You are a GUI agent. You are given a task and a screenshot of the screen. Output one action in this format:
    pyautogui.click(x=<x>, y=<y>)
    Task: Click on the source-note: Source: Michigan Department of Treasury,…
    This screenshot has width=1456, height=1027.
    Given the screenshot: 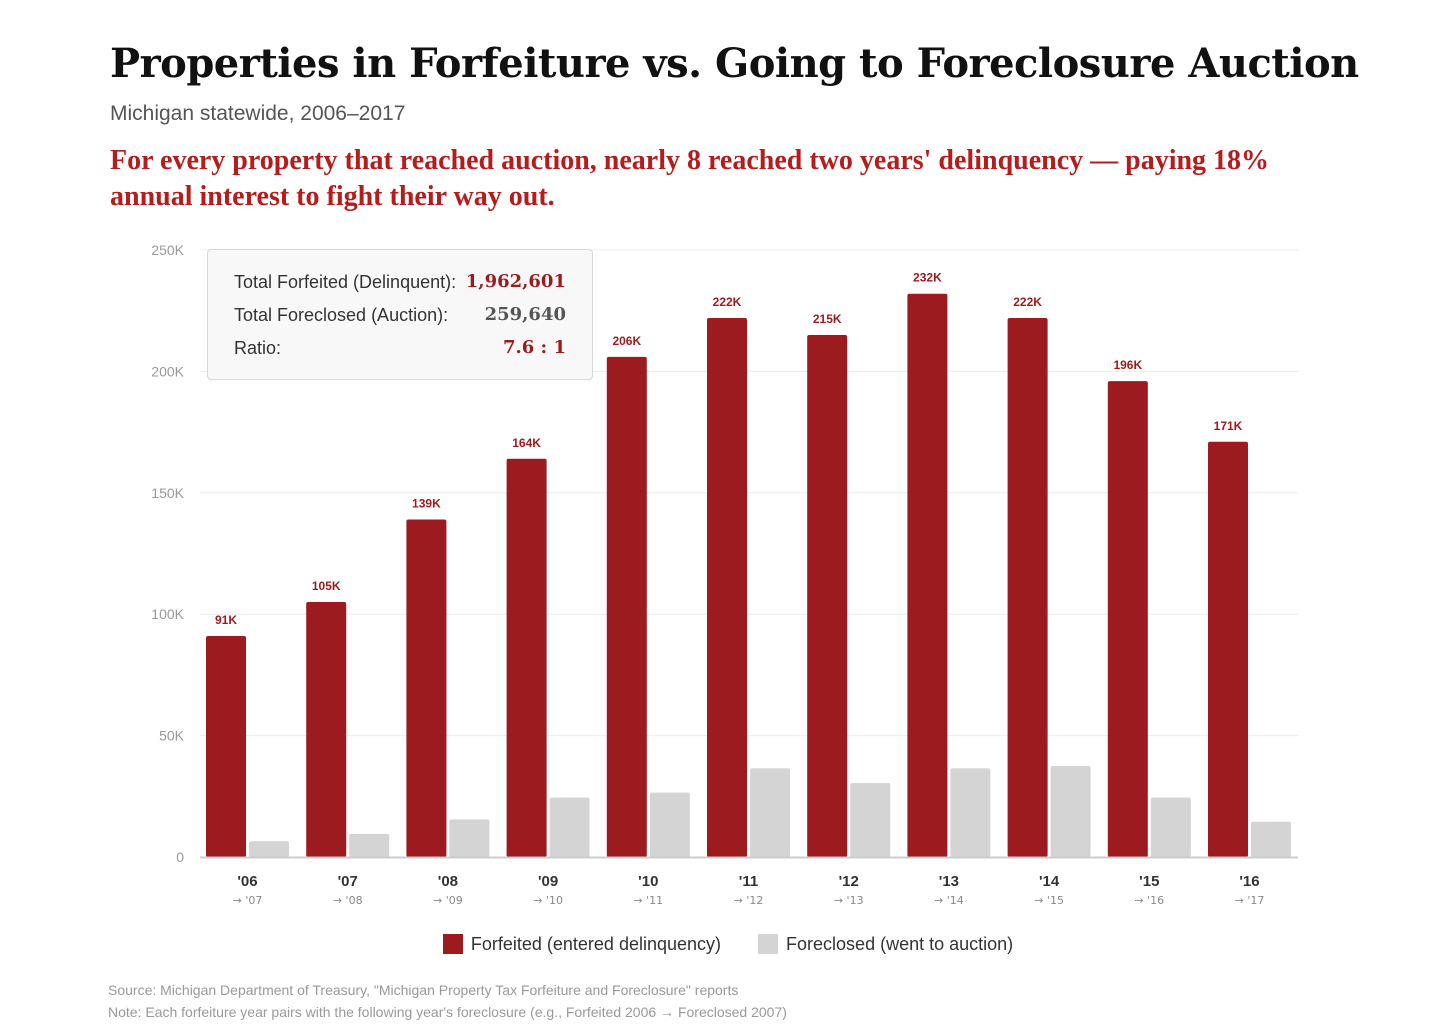 What is the action you would take?
    pyautogui.click(x=423, y=990)
    